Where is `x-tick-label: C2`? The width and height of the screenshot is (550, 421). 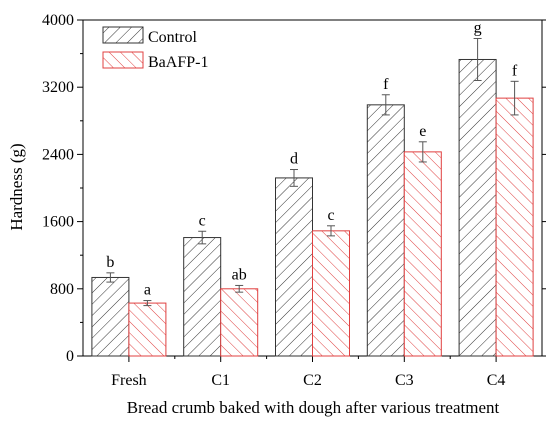
x-tick-label: C2 is located at coordinates (312, 380).